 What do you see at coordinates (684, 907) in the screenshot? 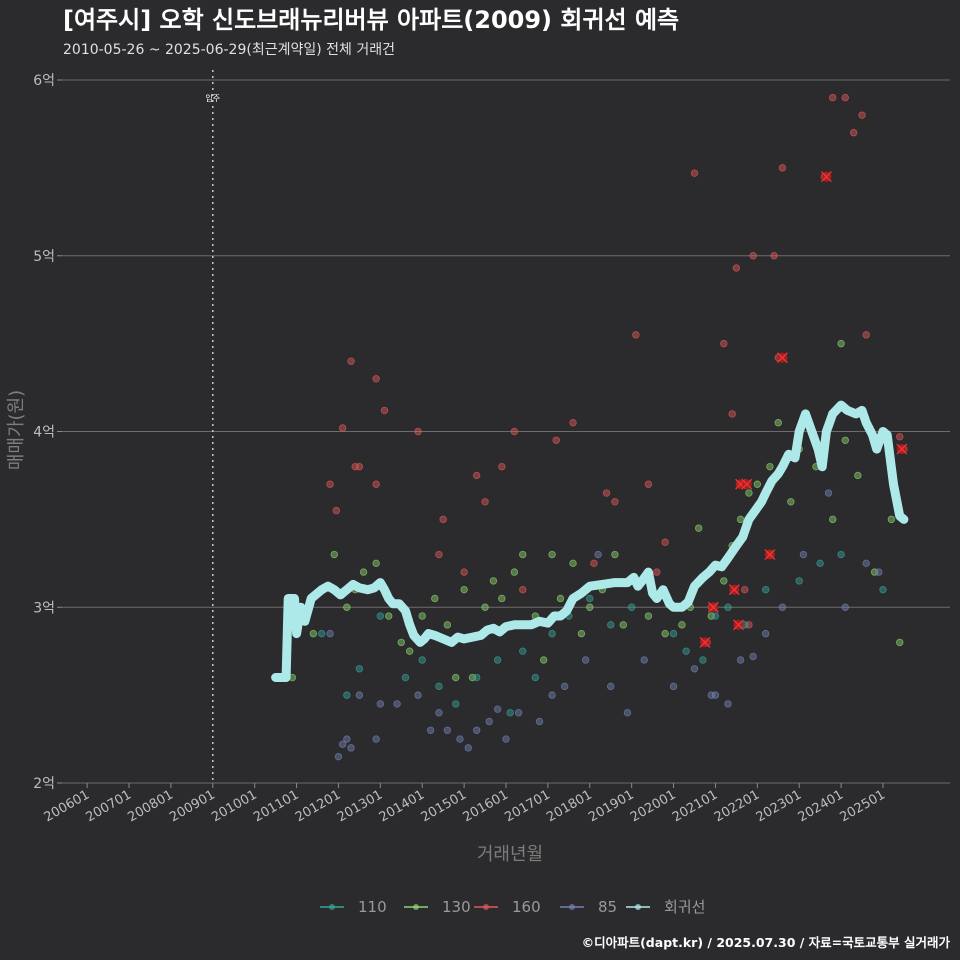
I see `legend-label: 회귀선` at bounding box center [684, 907].